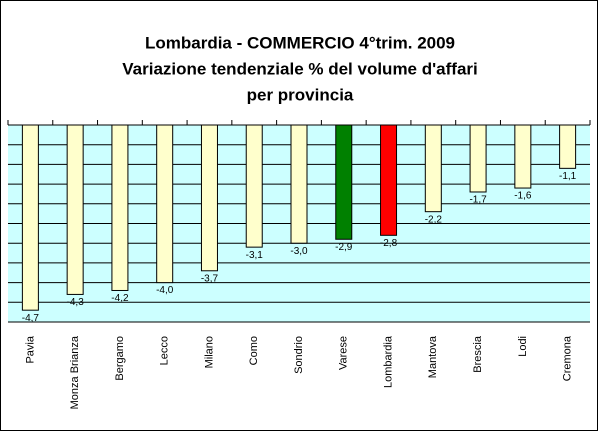 The height and width of the screenshot is (431, 598). I want to click on data-label: -1,1, so click(568, 176).